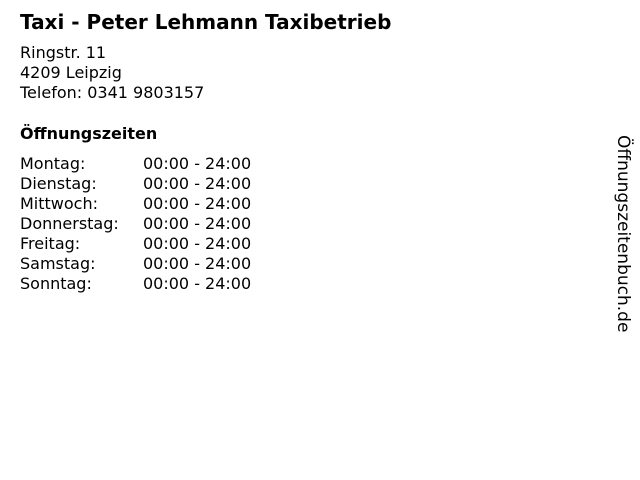 The width and height of the screenshot is (640, 480). I want to click on day: Mittwoch:, so click(59, 203).